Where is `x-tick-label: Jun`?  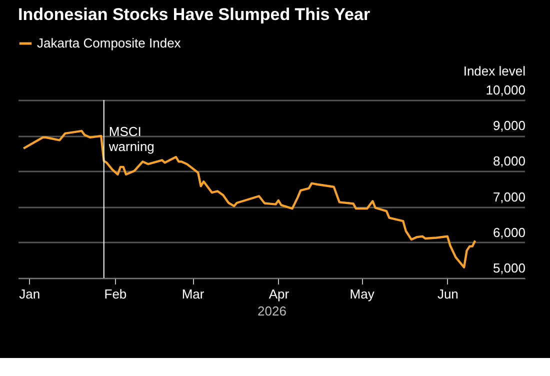
x-tick-label: Jun is located at coordinates (447, 294).